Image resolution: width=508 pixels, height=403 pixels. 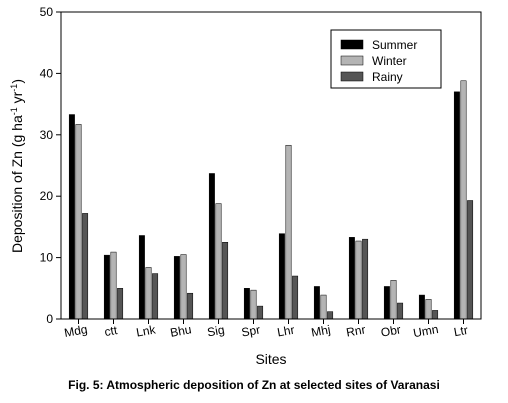 I want to click on x-tick-label: Mdg, so click(x=75, y=331).